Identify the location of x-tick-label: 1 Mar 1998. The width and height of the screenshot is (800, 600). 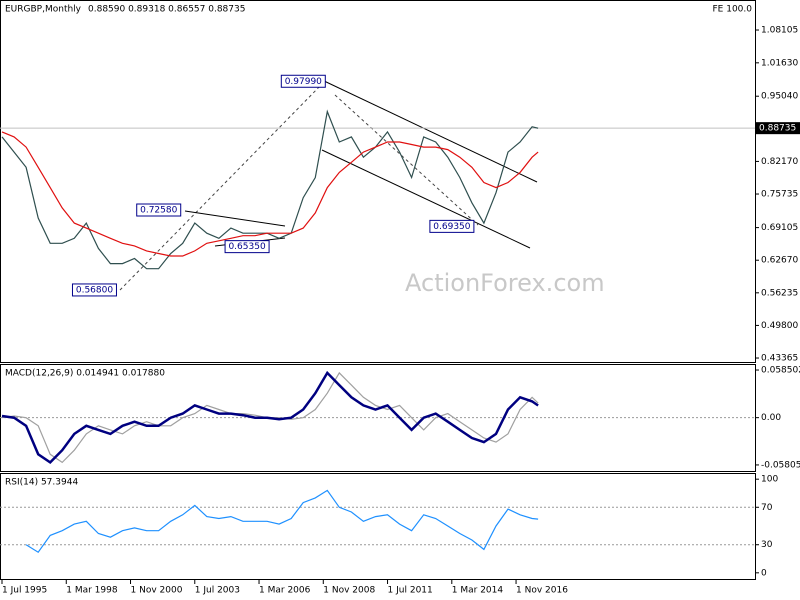
(92, 591).